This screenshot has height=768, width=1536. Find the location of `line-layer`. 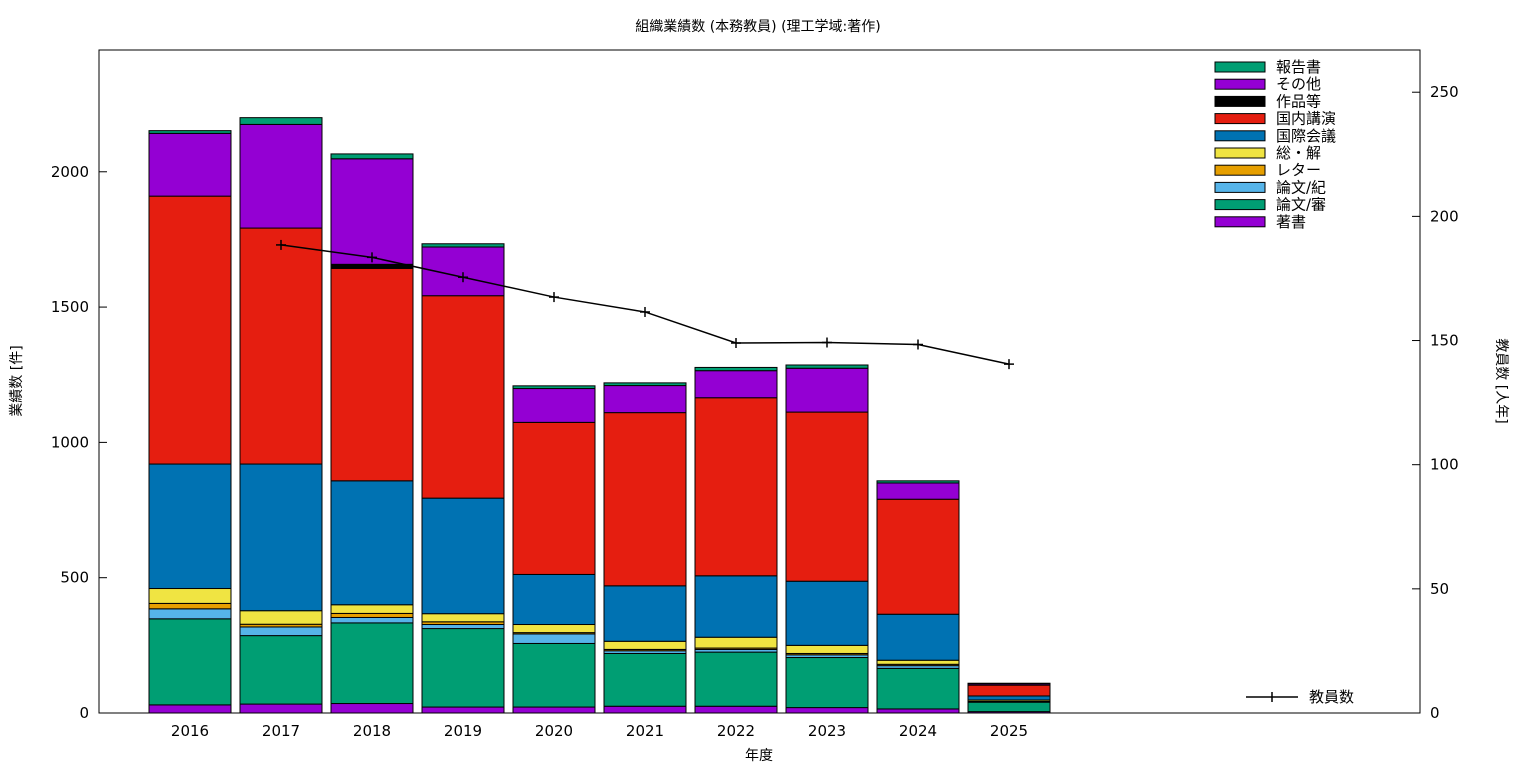

line-layer is located at coordinates (645, 304).